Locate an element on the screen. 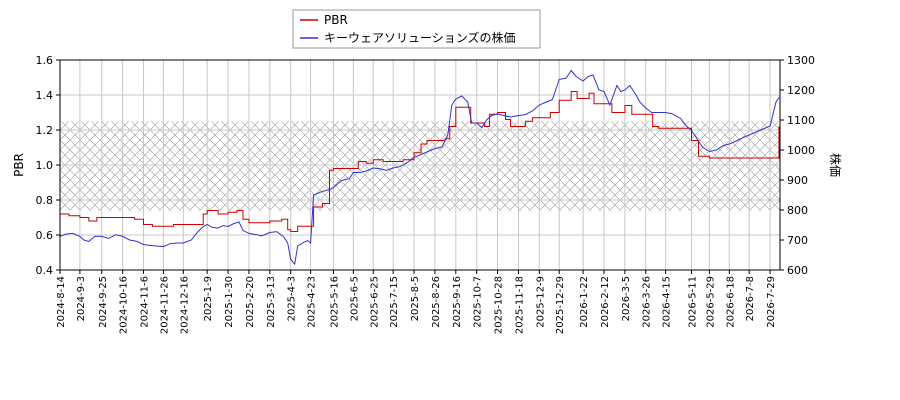  x-tick-label: 2025-11-18 is located at coordinates (519, 305).